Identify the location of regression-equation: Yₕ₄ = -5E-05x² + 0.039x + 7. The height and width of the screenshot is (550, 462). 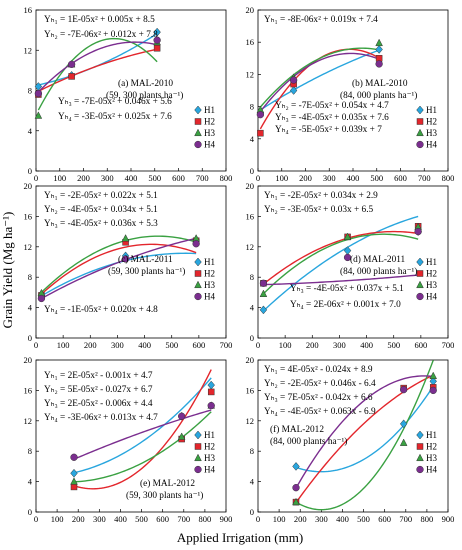
(328, 130).